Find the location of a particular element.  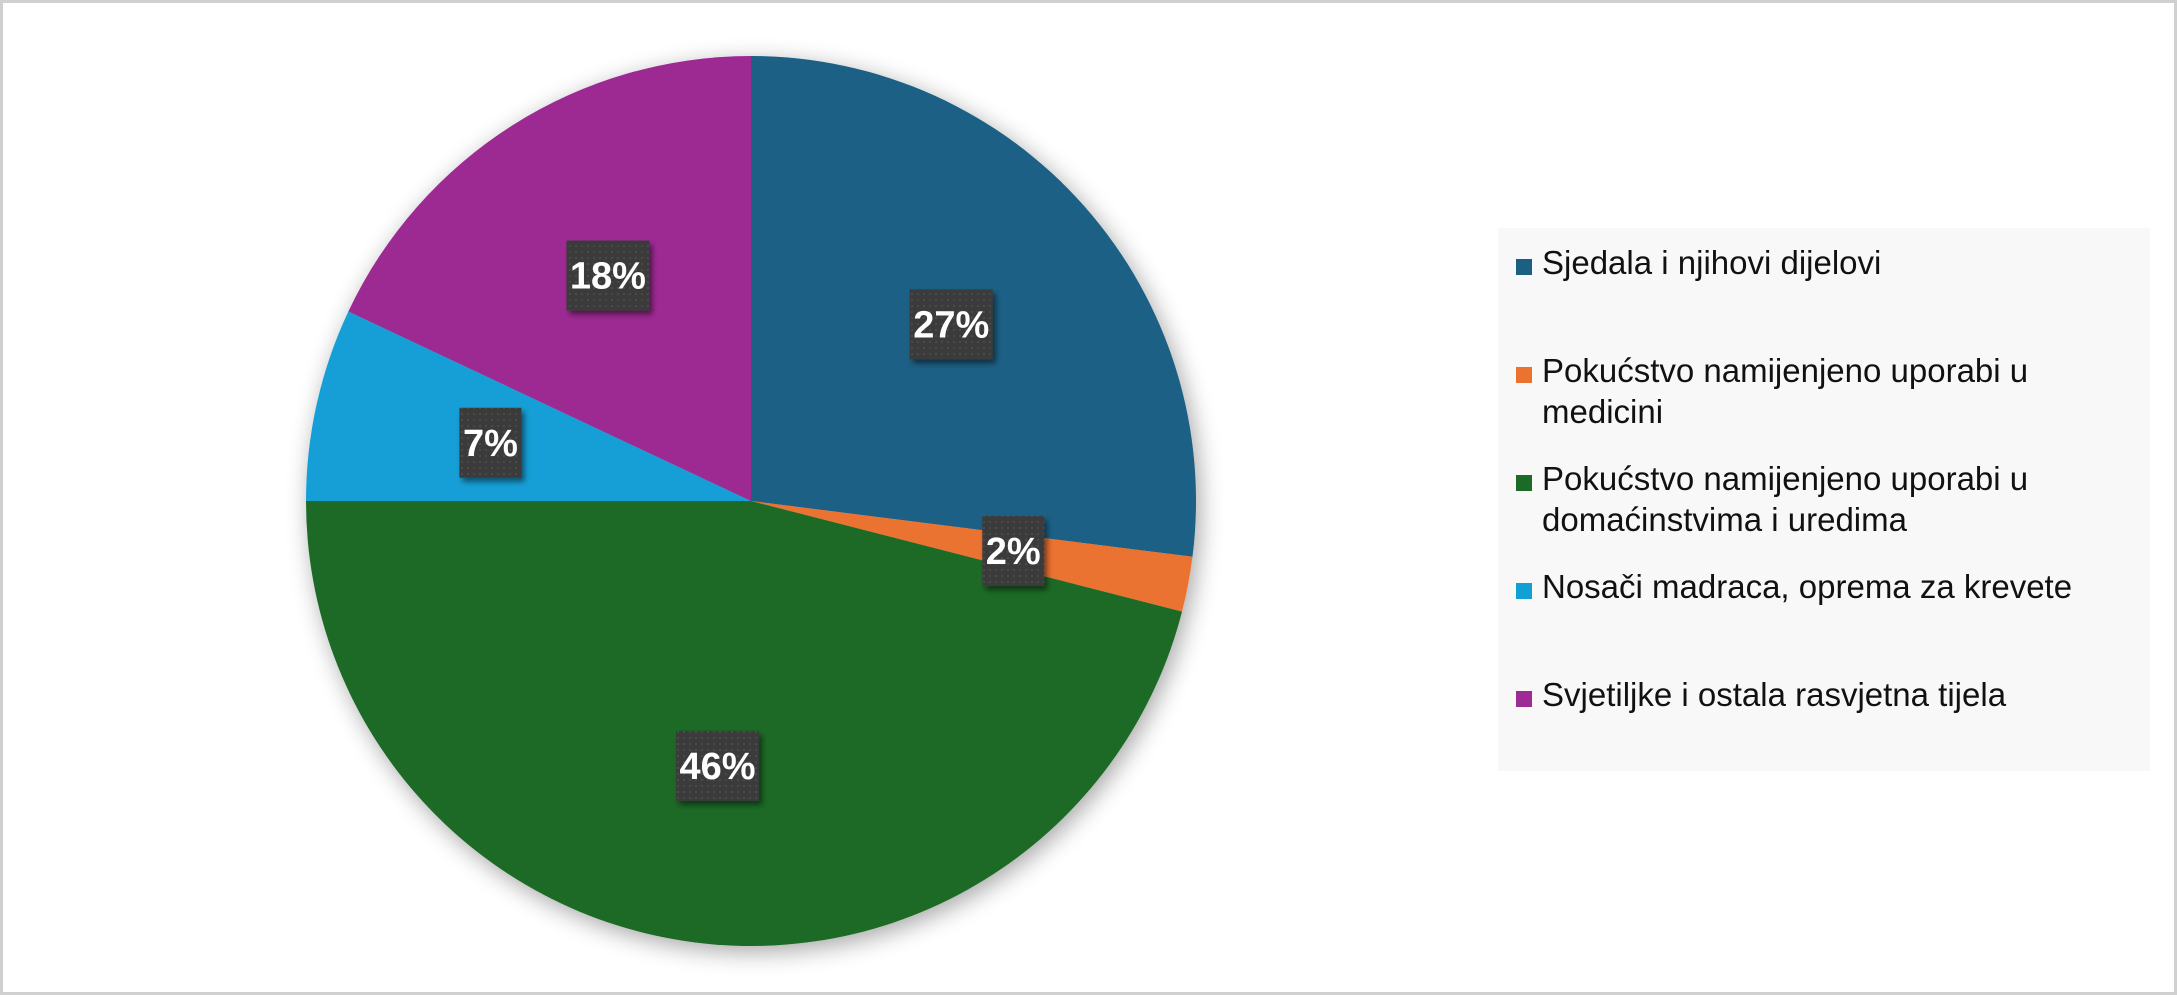

legend-label: Sjedala i njihovi dijelovi is located at coordinates (1712, 262).